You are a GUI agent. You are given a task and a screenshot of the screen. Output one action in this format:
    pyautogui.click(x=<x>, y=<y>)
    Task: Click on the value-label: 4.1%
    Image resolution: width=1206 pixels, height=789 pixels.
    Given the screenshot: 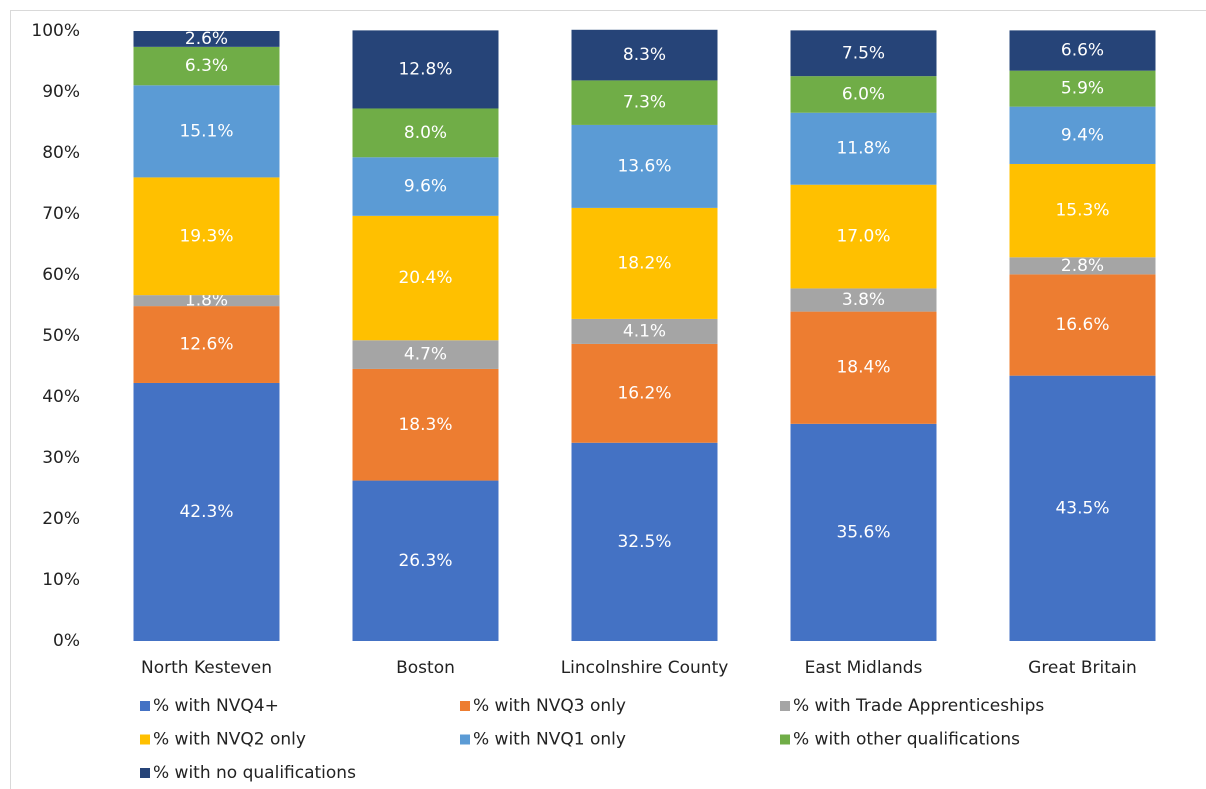 What is the action you would take?
    pyautogui.click(x=644, y=331)
    